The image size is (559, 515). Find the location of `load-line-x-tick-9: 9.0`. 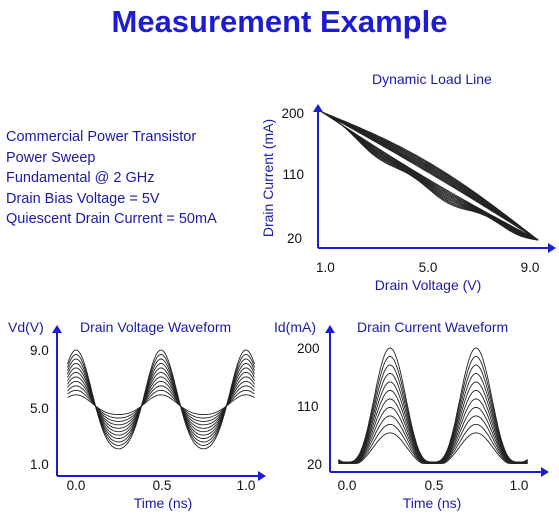

load-line-x-tick-9: 9.0 is located at coordinates (530, 267).